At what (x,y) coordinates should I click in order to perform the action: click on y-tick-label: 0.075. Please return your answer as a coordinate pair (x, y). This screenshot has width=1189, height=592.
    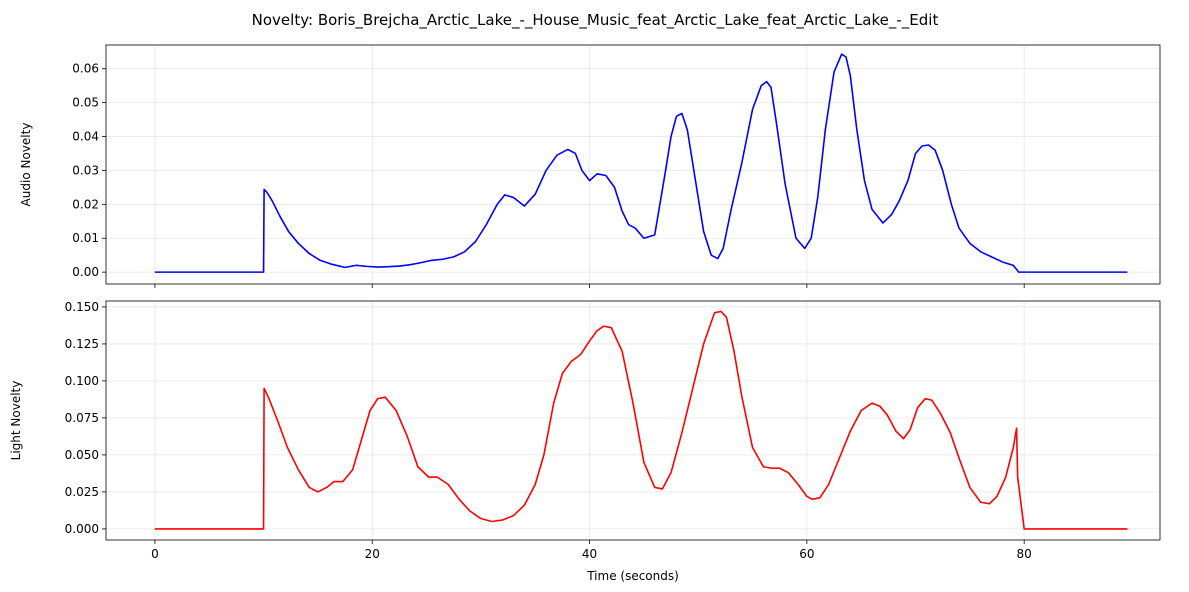
    Looking at the image, I should click on (82, 418).